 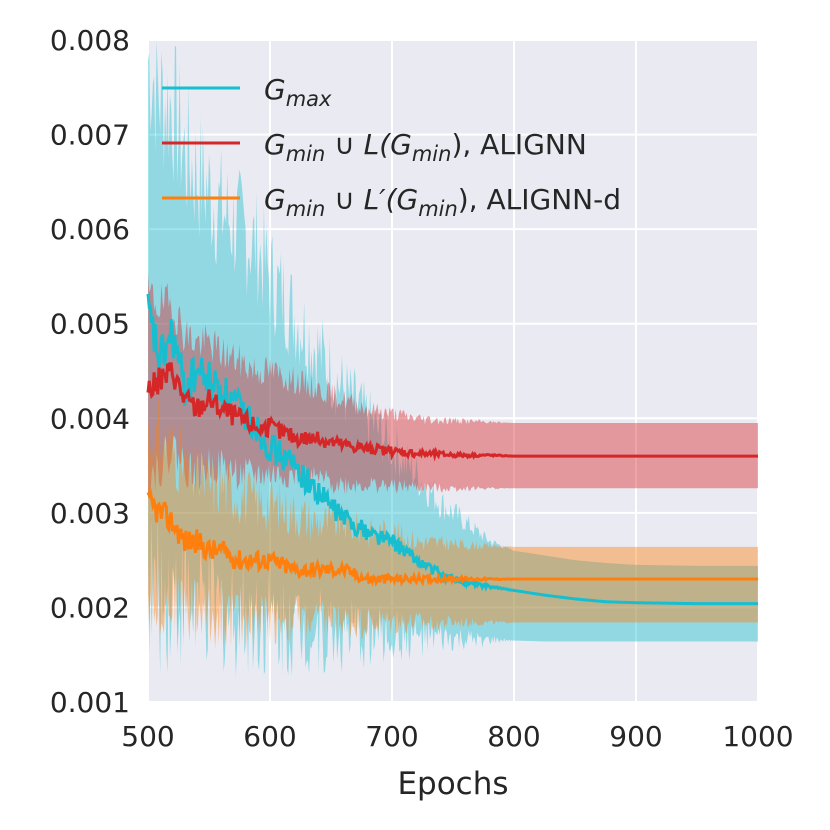 I want to click on x-axis-label: Epochs, so click(x=452, y=784).